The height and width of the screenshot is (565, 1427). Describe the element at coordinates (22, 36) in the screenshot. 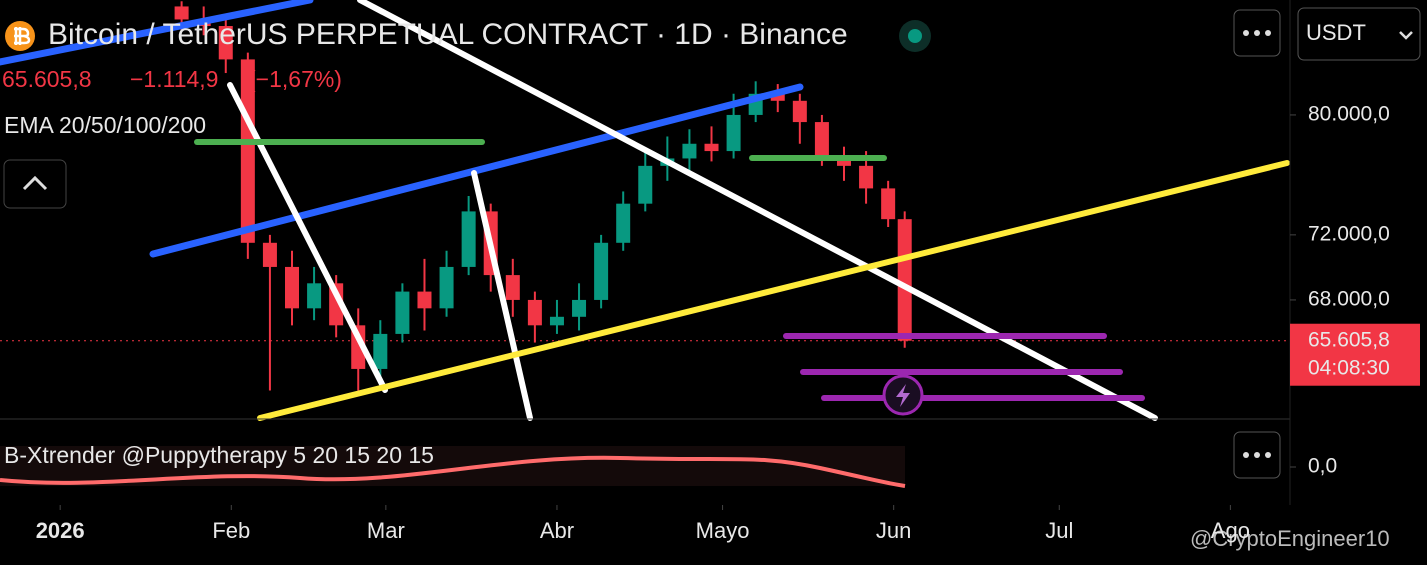

I see `coin-glyph` at that location.